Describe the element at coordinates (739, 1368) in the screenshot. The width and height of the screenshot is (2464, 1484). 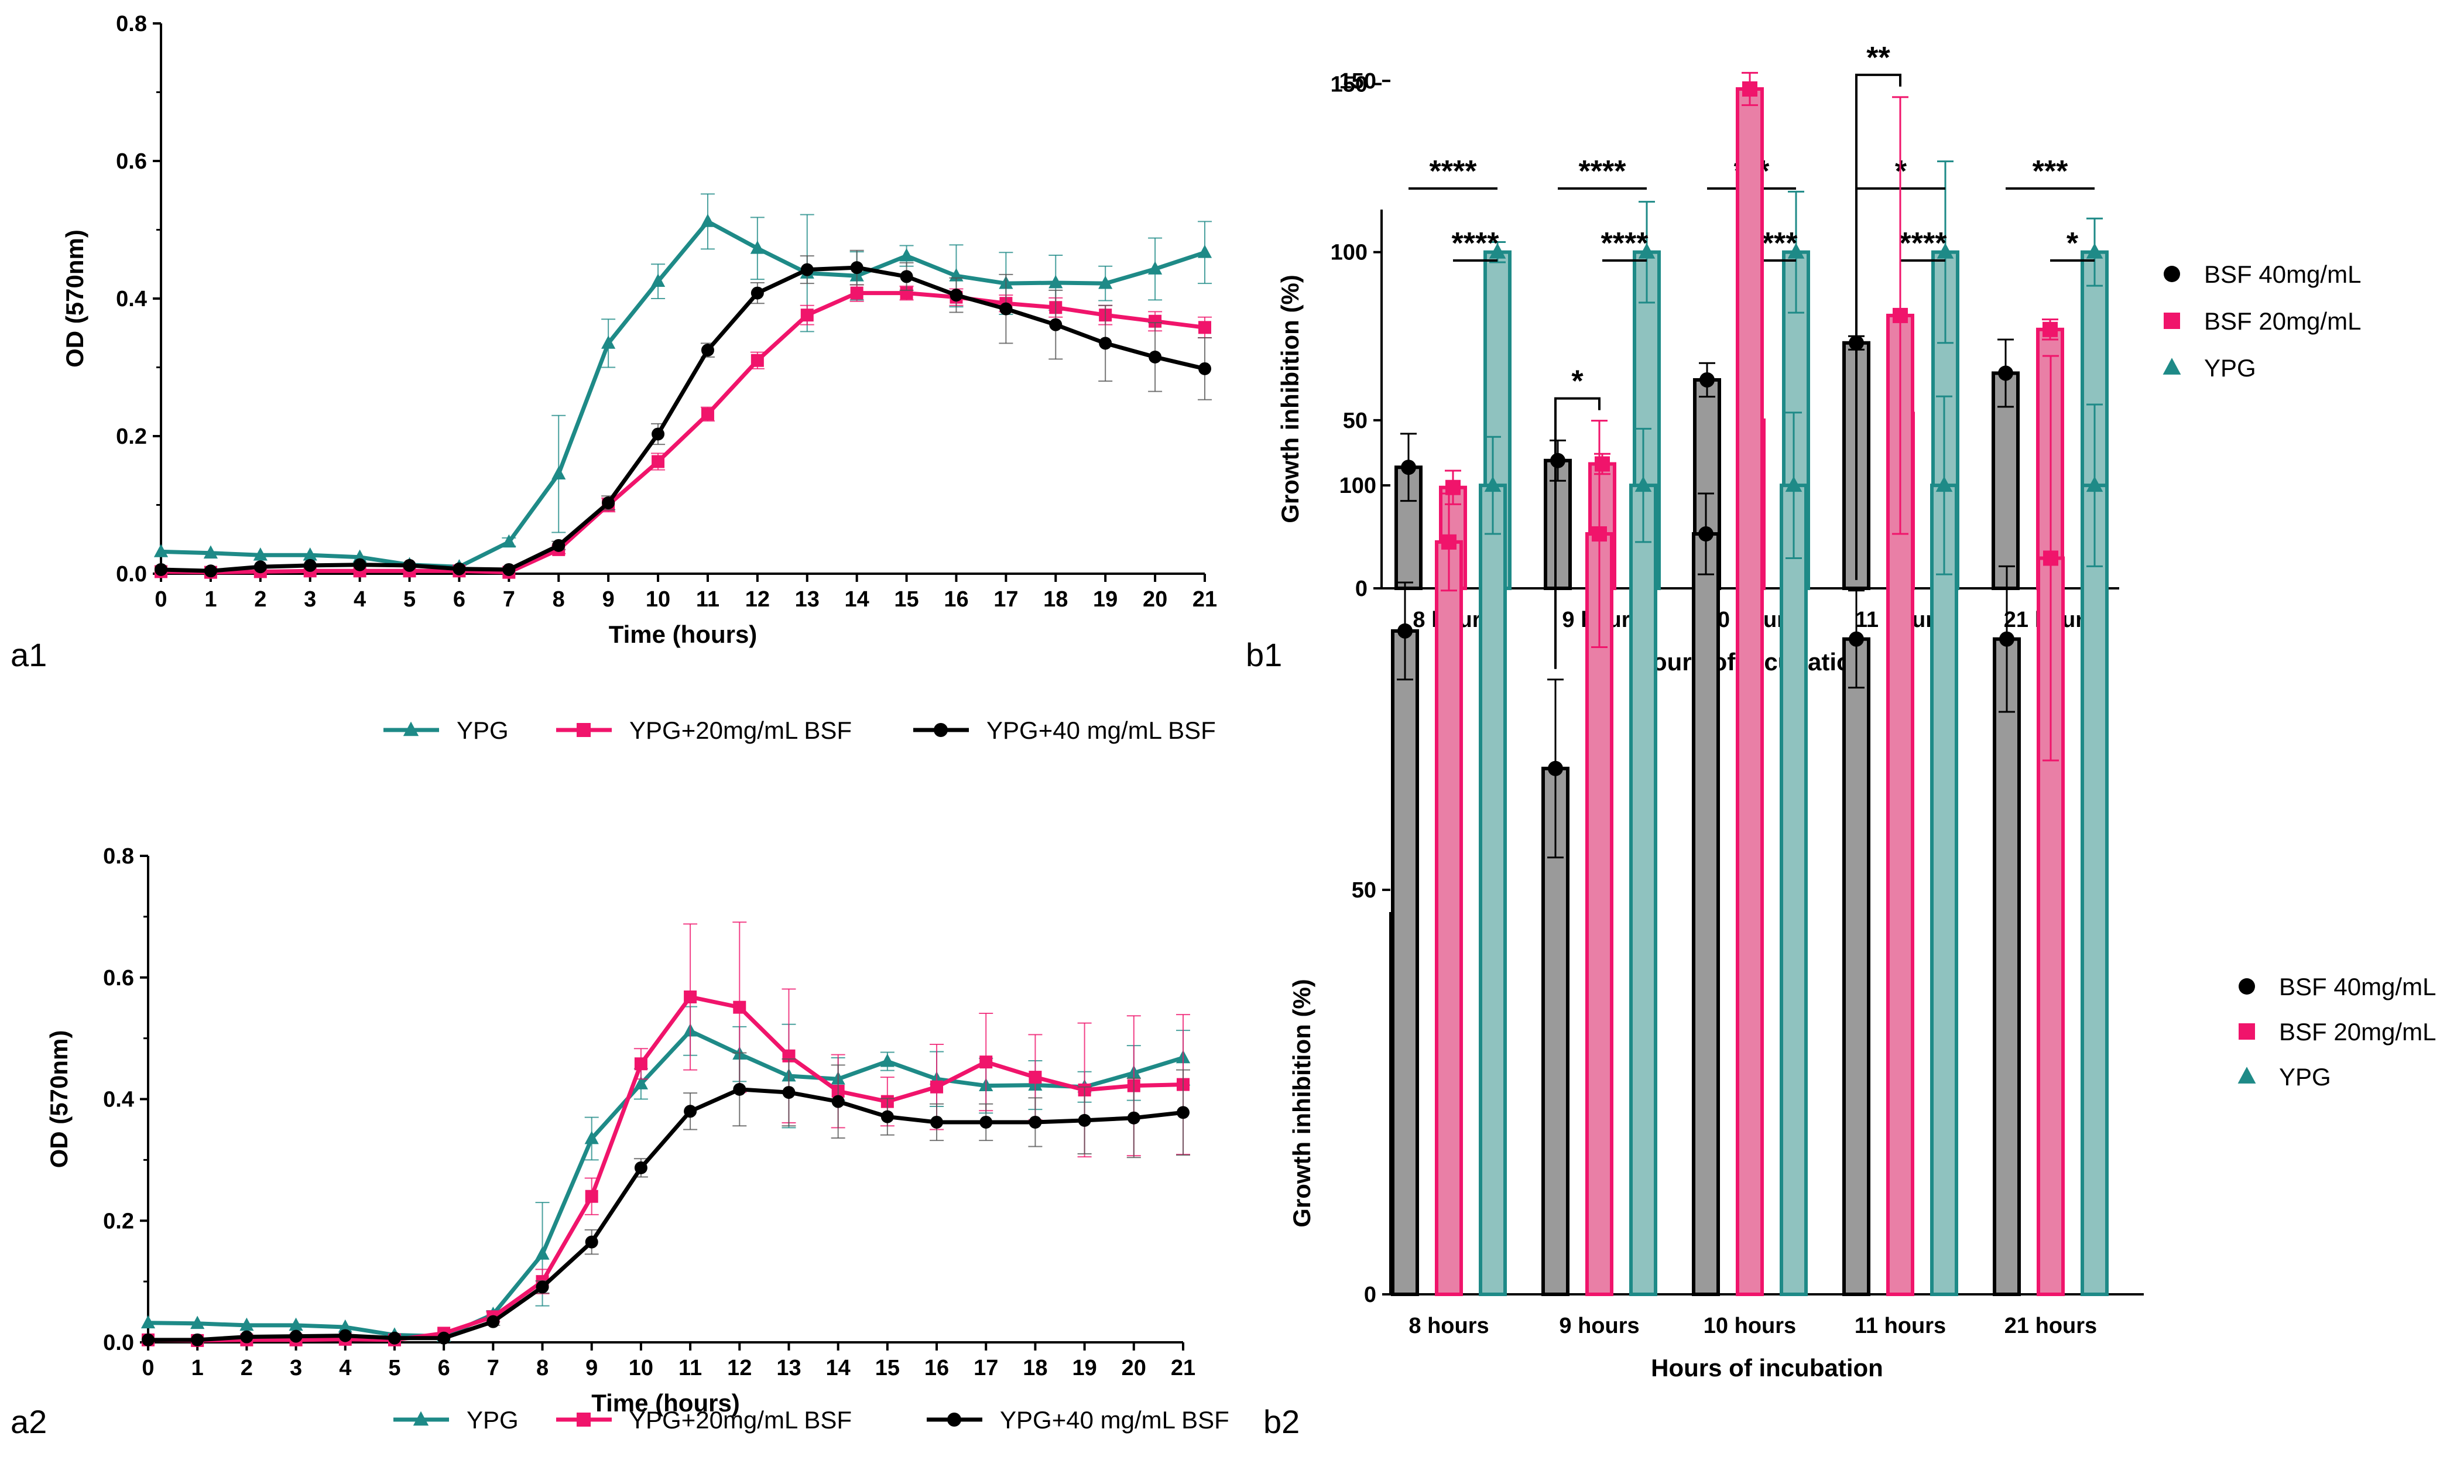
I see `x-tick-label: 12` at that location.